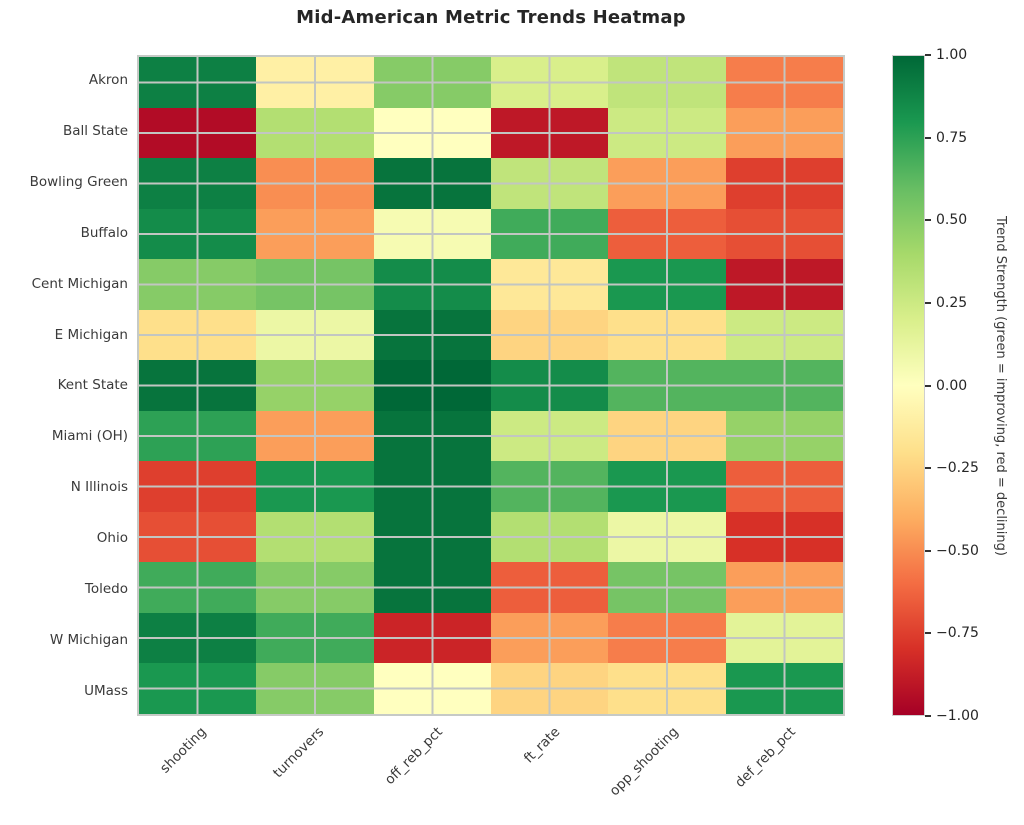 The image size is (1024, 825). Describe the element at coordinates (88, 639) in the screenshot. I see `y-tick-label: W Michigan` at that location.